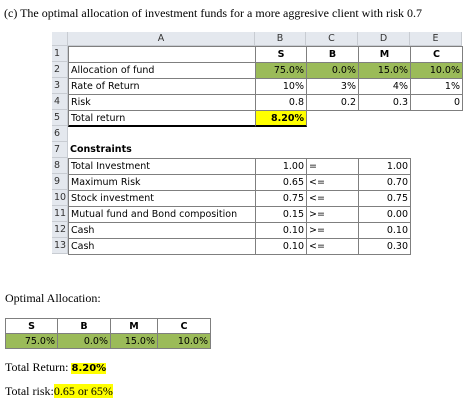 Image resolution: width=468 pixels, height=405 pixels. I want to click on optimal-table: S 75.0% B 0.0% M 15.0% C 10.0%, so click(108, 334).